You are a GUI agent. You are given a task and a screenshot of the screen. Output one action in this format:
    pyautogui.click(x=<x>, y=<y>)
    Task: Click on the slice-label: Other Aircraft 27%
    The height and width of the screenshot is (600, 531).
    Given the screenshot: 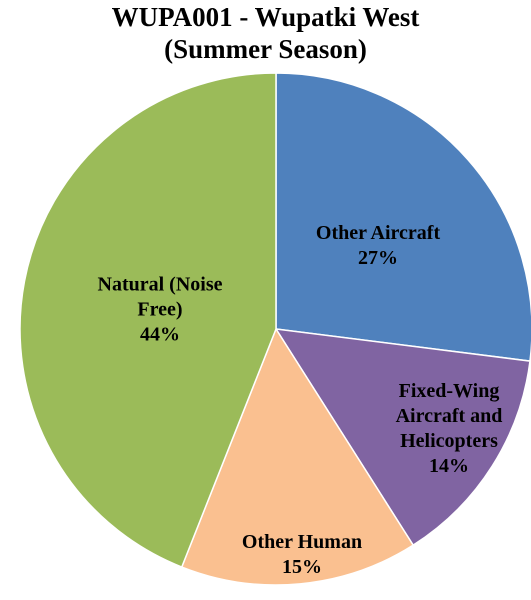 What is the action you would take?
    pyautogui.click(x=378, y=246)
    